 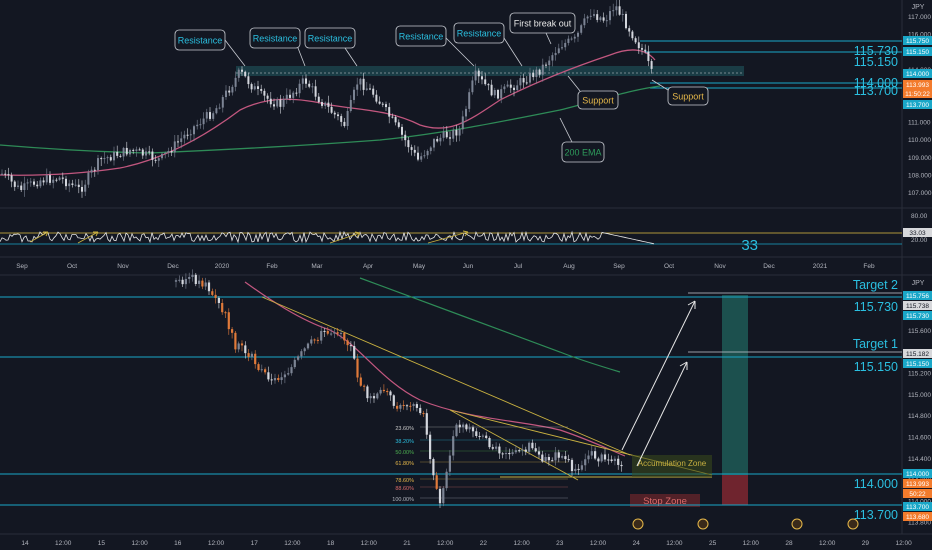 I want to click on time-axis-label: Dec, so click(x=173, y=266).